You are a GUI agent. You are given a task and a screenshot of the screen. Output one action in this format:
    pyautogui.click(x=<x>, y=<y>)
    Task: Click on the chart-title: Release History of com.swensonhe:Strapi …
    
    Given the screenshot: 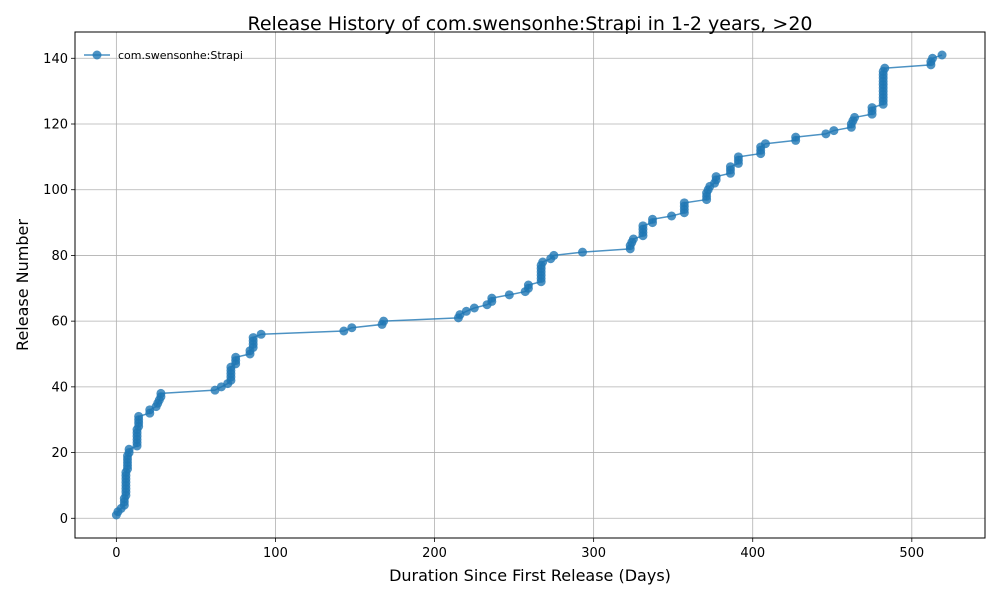 What is the action you would take?
    pyautogui.click(x=530, y=24)
    